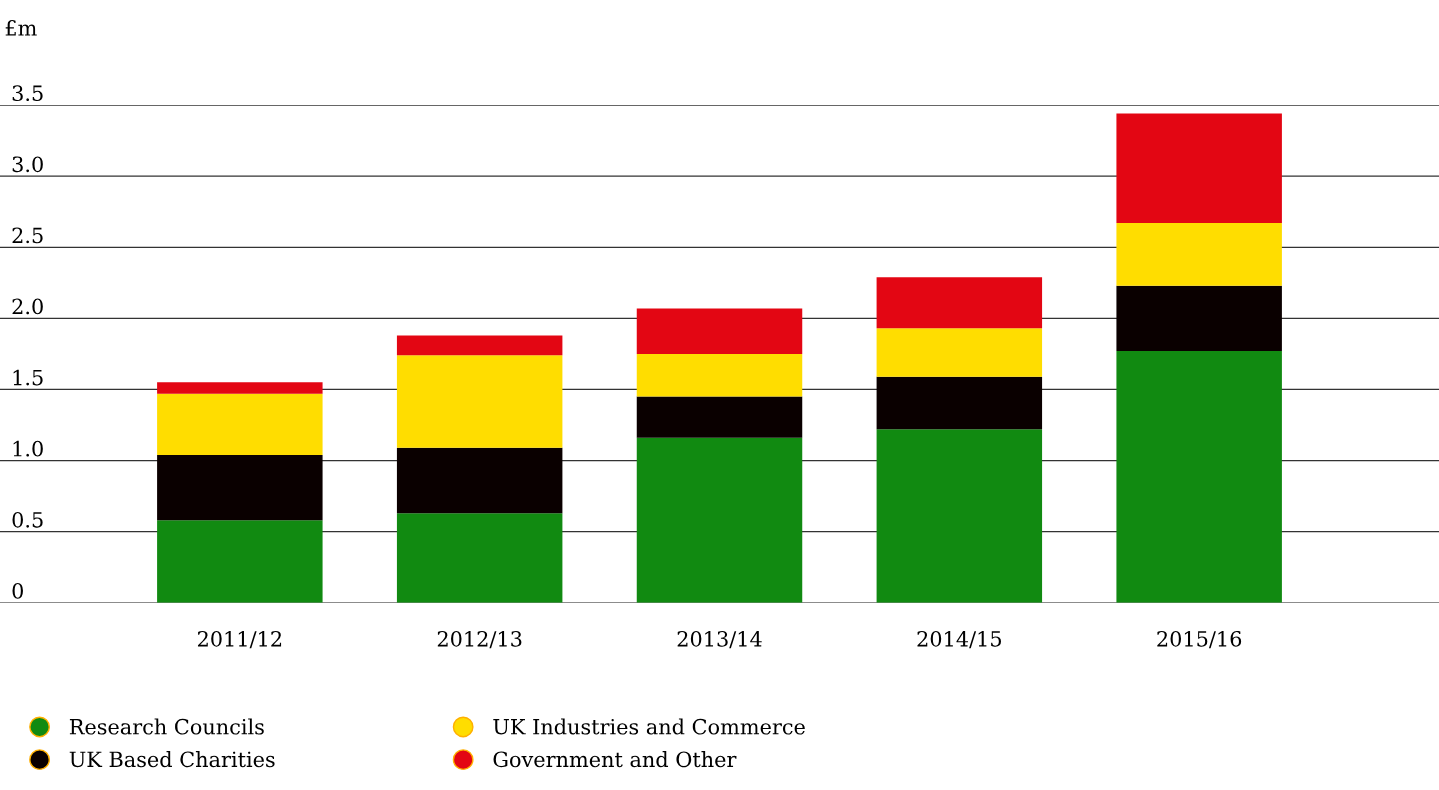 The height and width of the screenshot is (790, 1439). I want to click on y-tick-label: 0.5, so click(27, 519).